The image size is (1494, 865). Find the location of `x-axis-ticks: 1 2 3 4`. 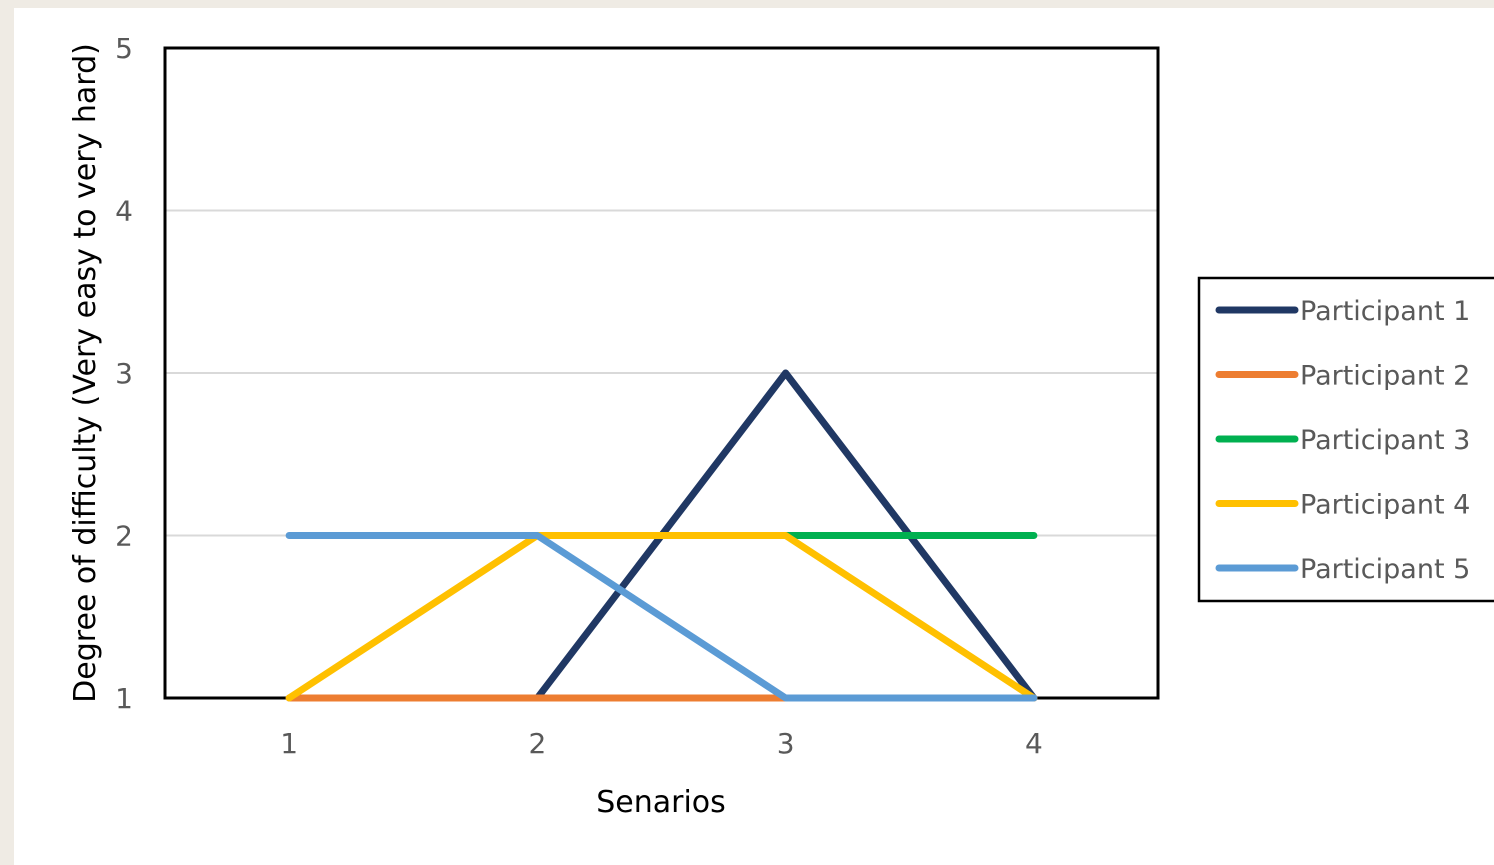

x-axis-ticks: 1 2 3 4 is located at coordinates (661, 743).